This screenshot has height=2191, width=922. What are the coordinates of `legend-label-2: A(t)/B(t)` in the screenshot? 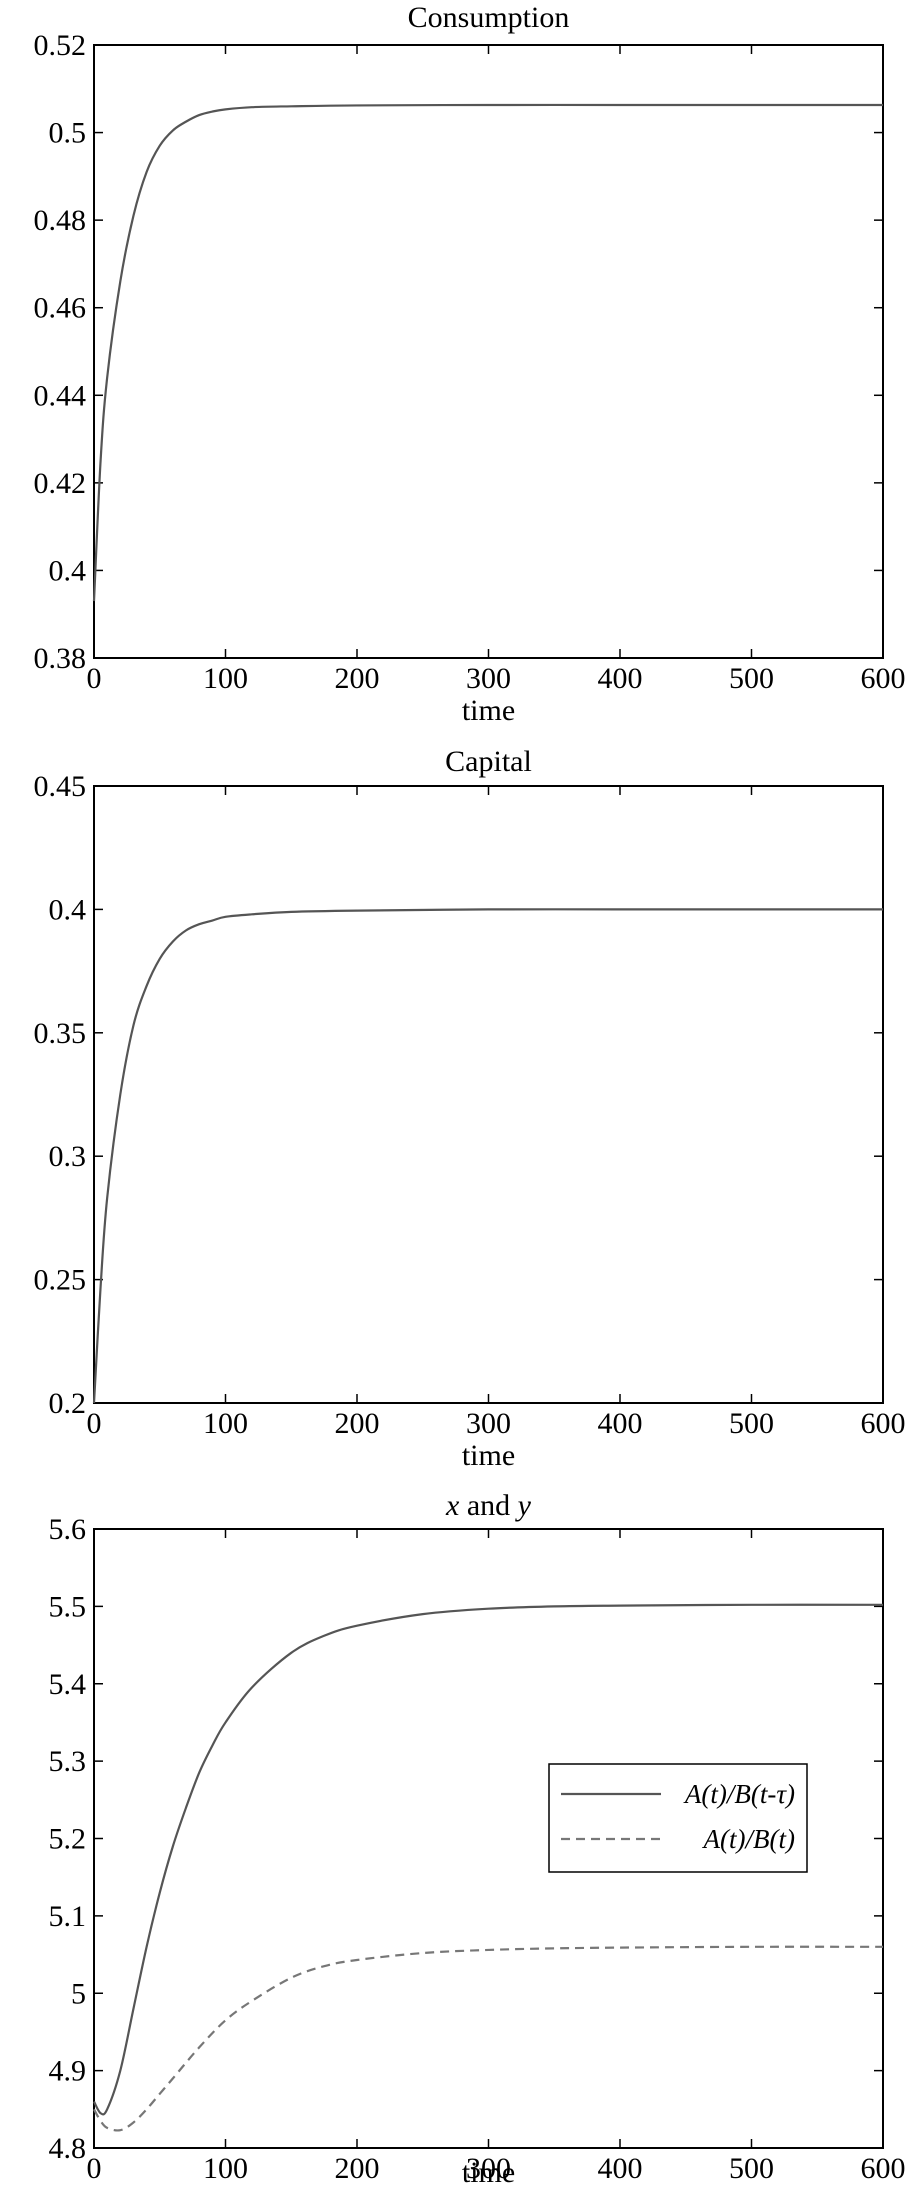 It's located at (748, 1839).